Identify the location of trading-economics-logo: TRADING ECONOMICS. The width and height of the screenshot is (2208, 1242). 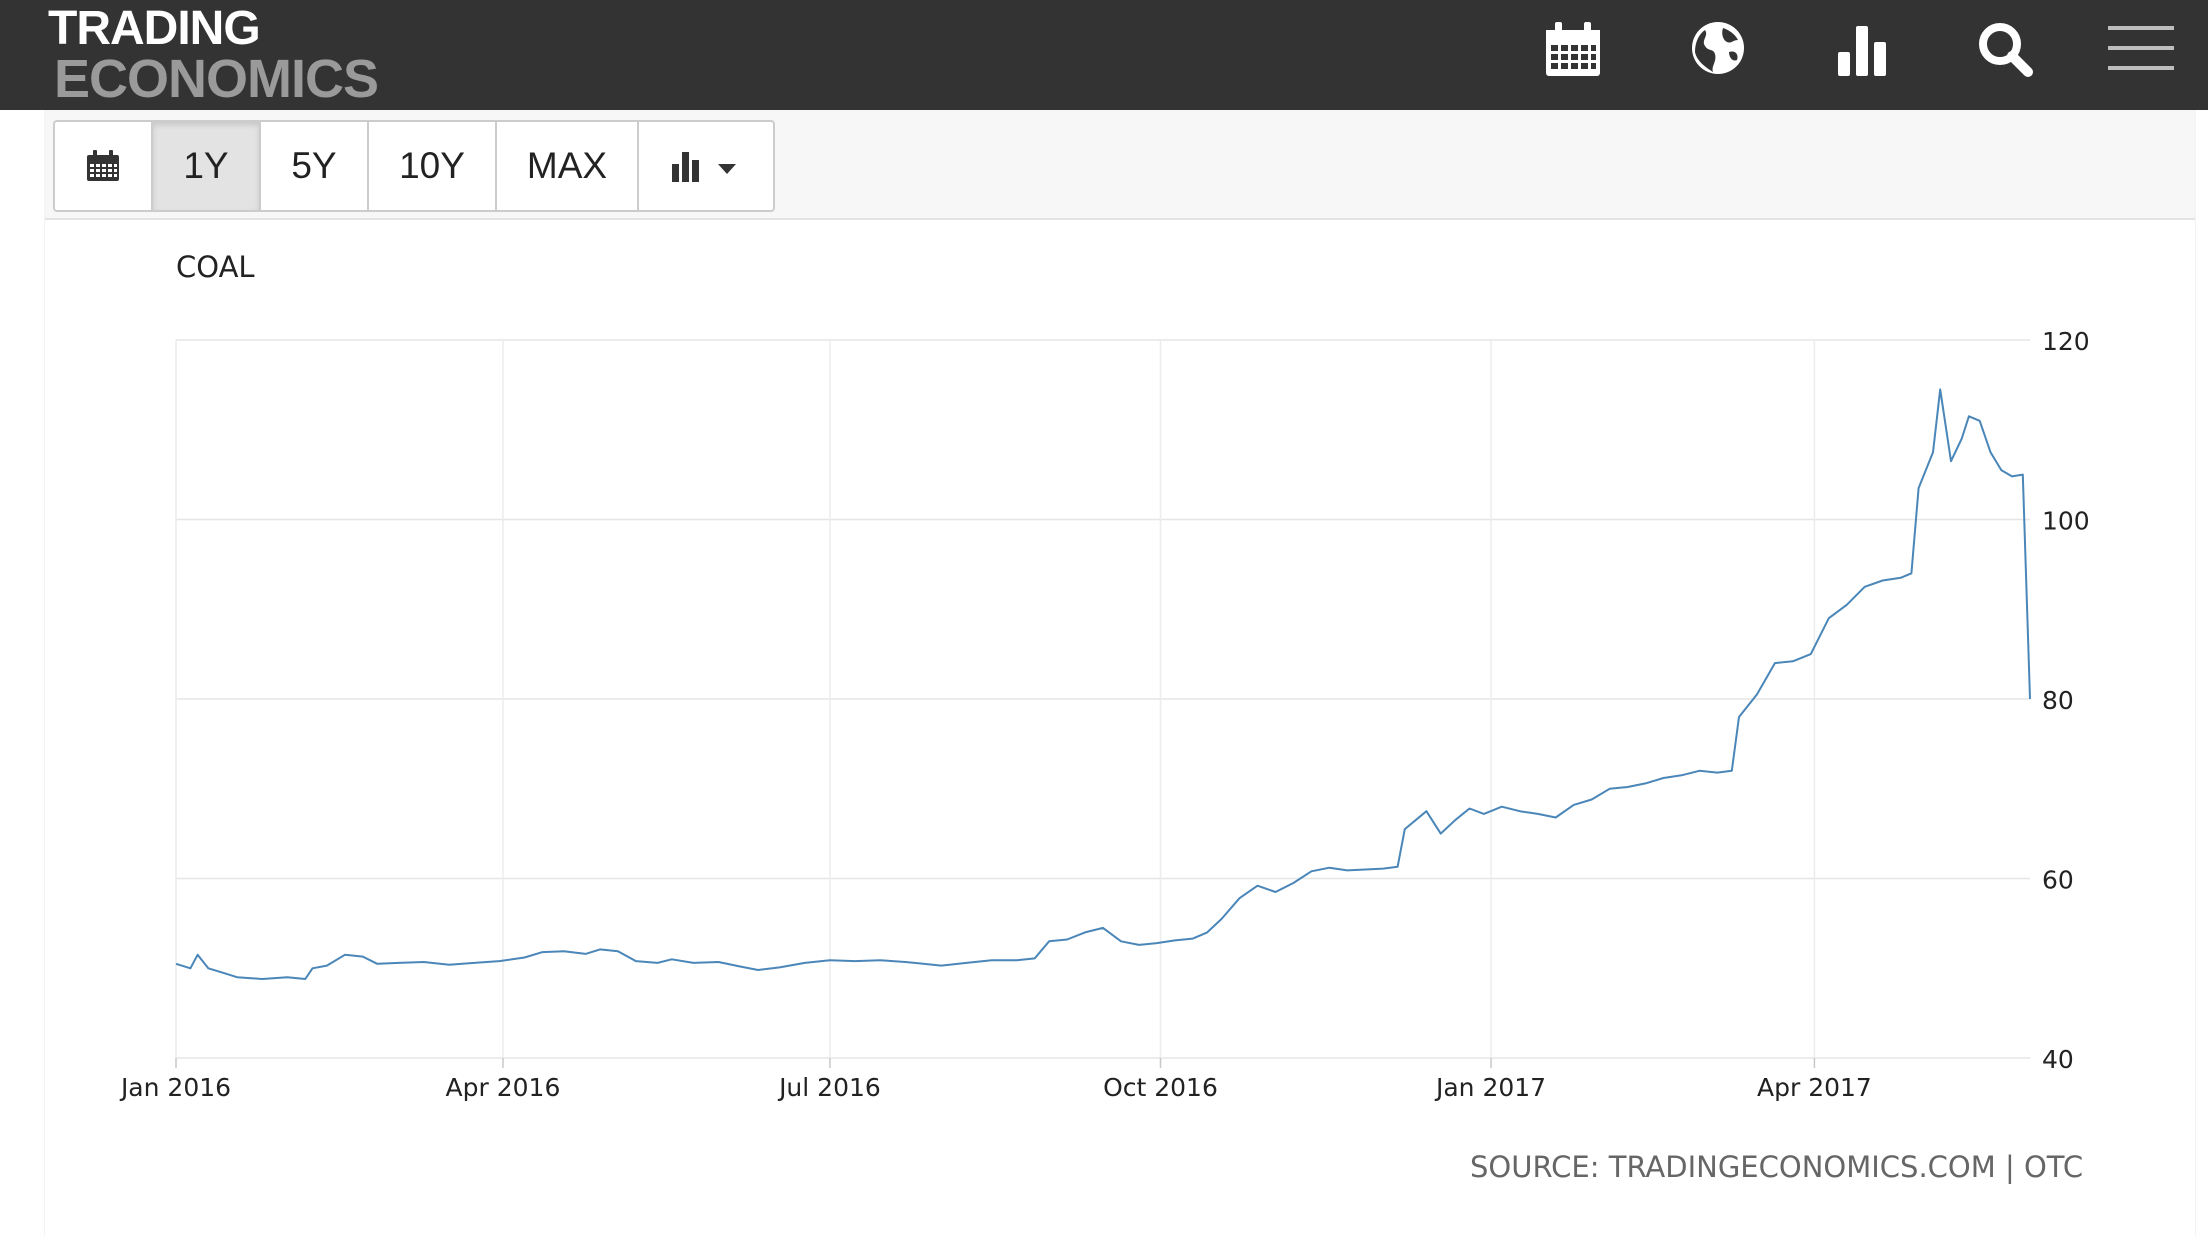
(213, 55).